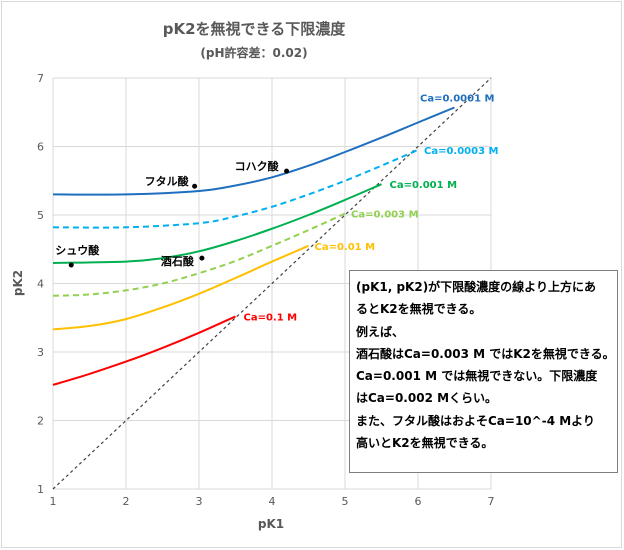  I want to click on note-line: (pK1, pK2)が下限酸濃度の線より上方にあ, so click(476, 287).